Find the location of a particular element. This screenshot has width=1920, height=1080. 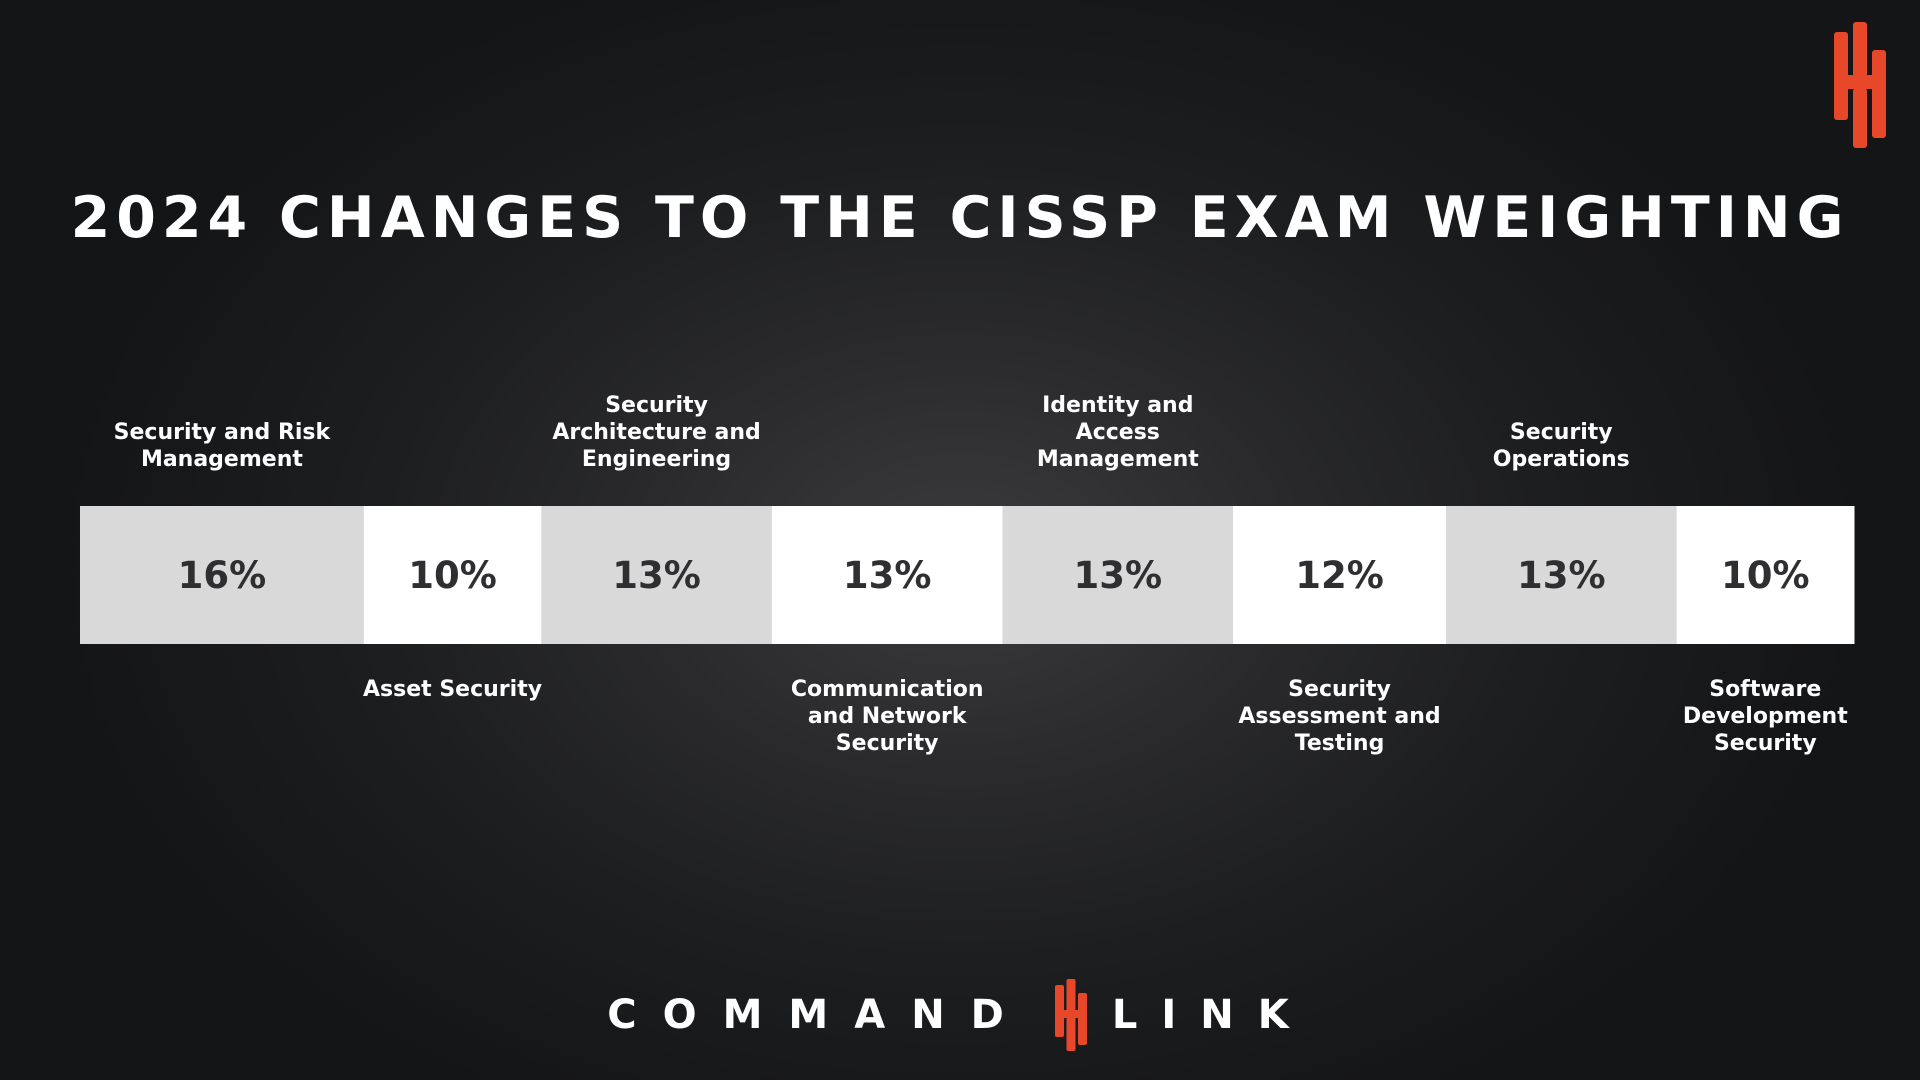

brand-word-link: LINK is located at coordinates (1212, 1015).